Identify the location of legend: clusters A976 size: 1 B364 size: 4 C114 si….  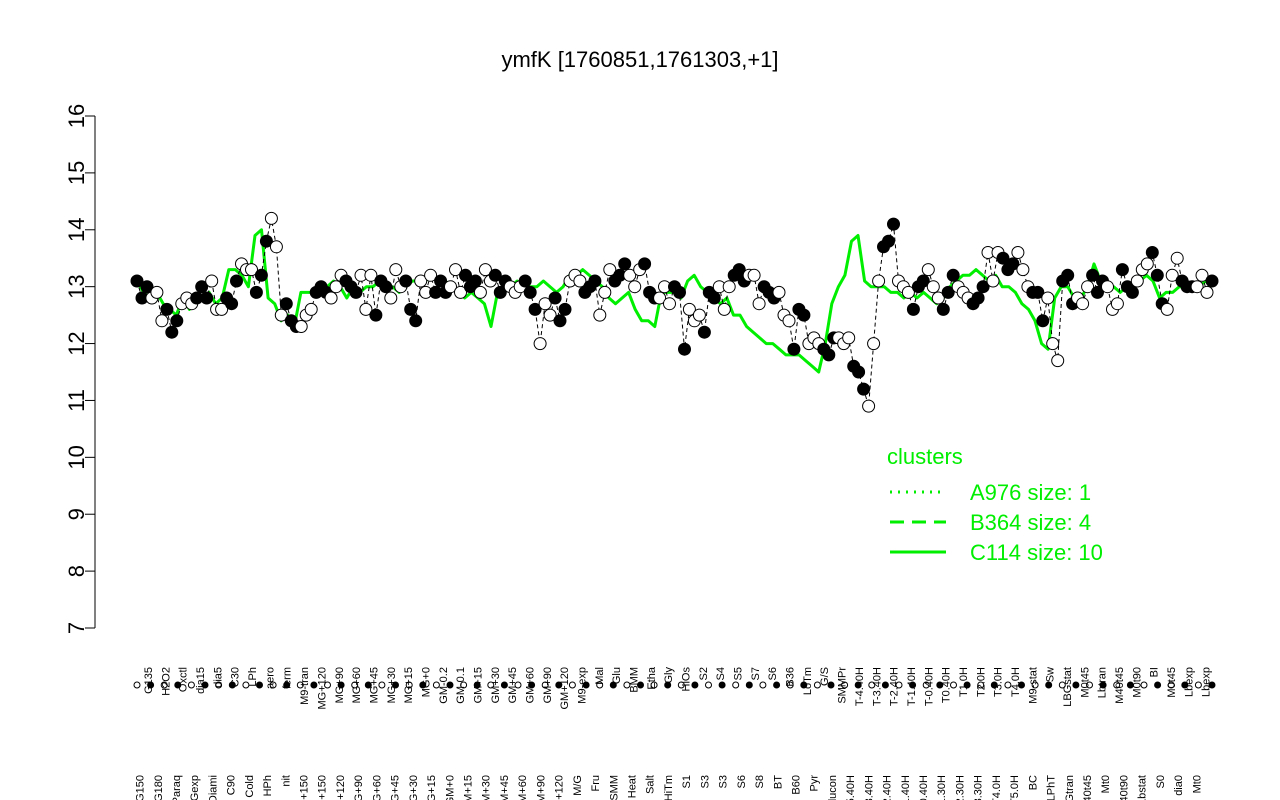
(995, 504).